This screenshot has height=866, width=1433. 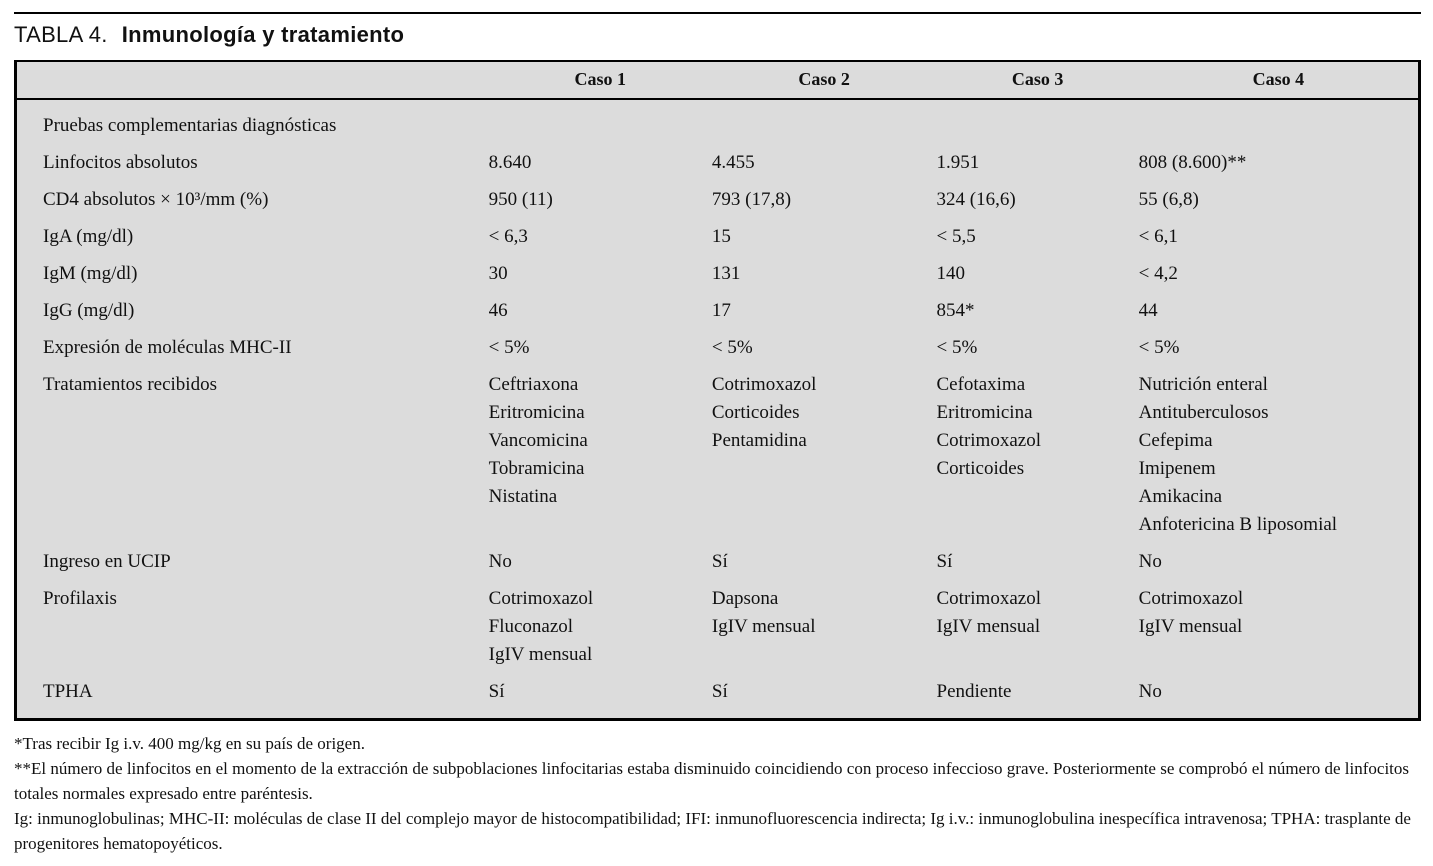 What do you see at coordinates (717, 13) in the screenshot?
I see `top-rule` at bounding box center [717, 13].